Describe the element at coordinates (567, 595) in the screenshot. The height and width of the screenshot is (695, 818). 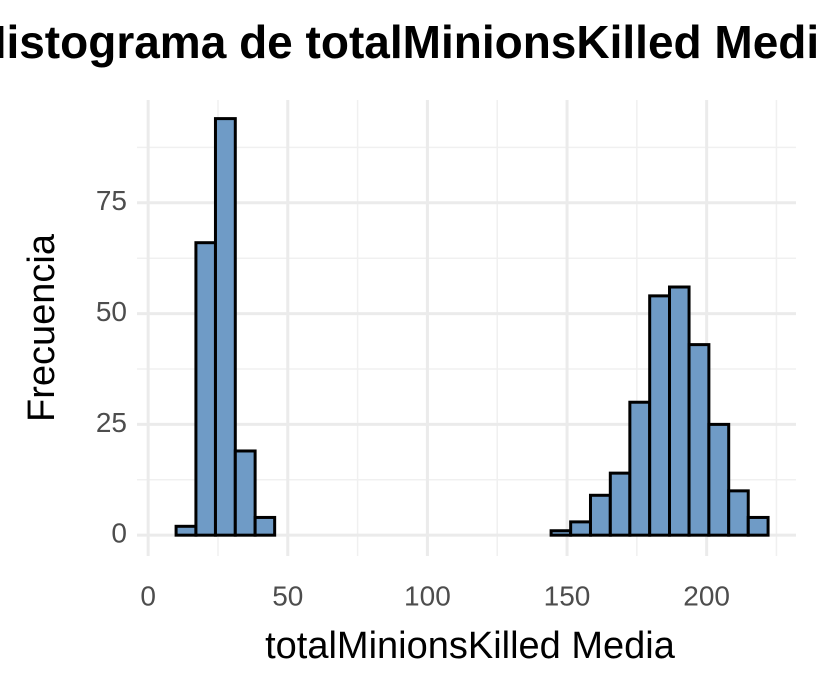
I see `x-tick-label: 150` at that location.